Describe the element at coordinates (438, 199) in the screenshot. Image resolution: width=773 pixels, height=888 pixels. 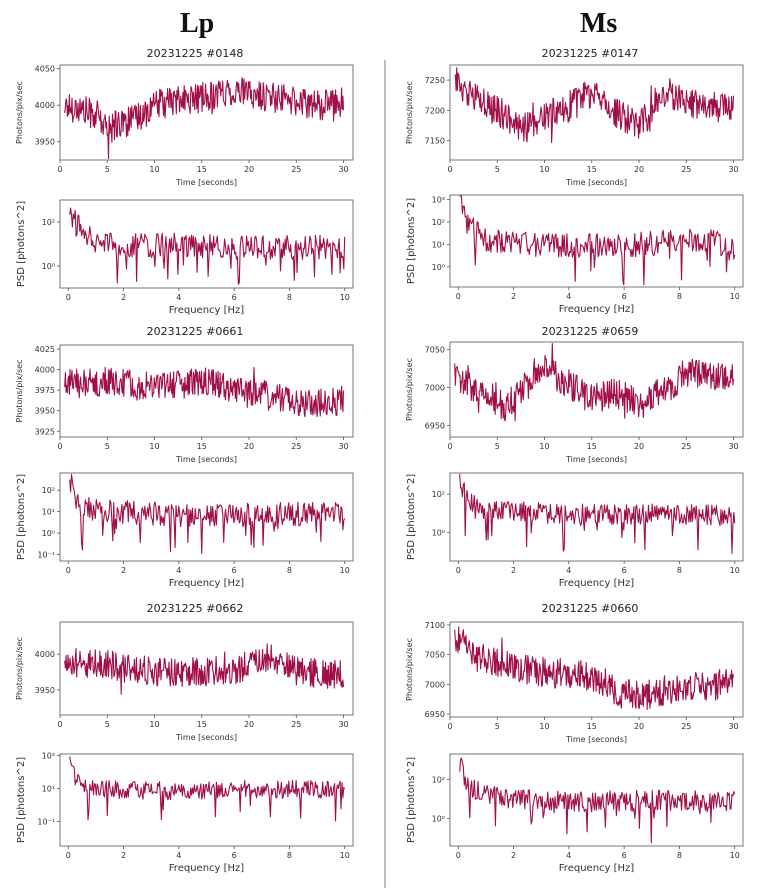
I see `y-tick-label: 10³` at that location.